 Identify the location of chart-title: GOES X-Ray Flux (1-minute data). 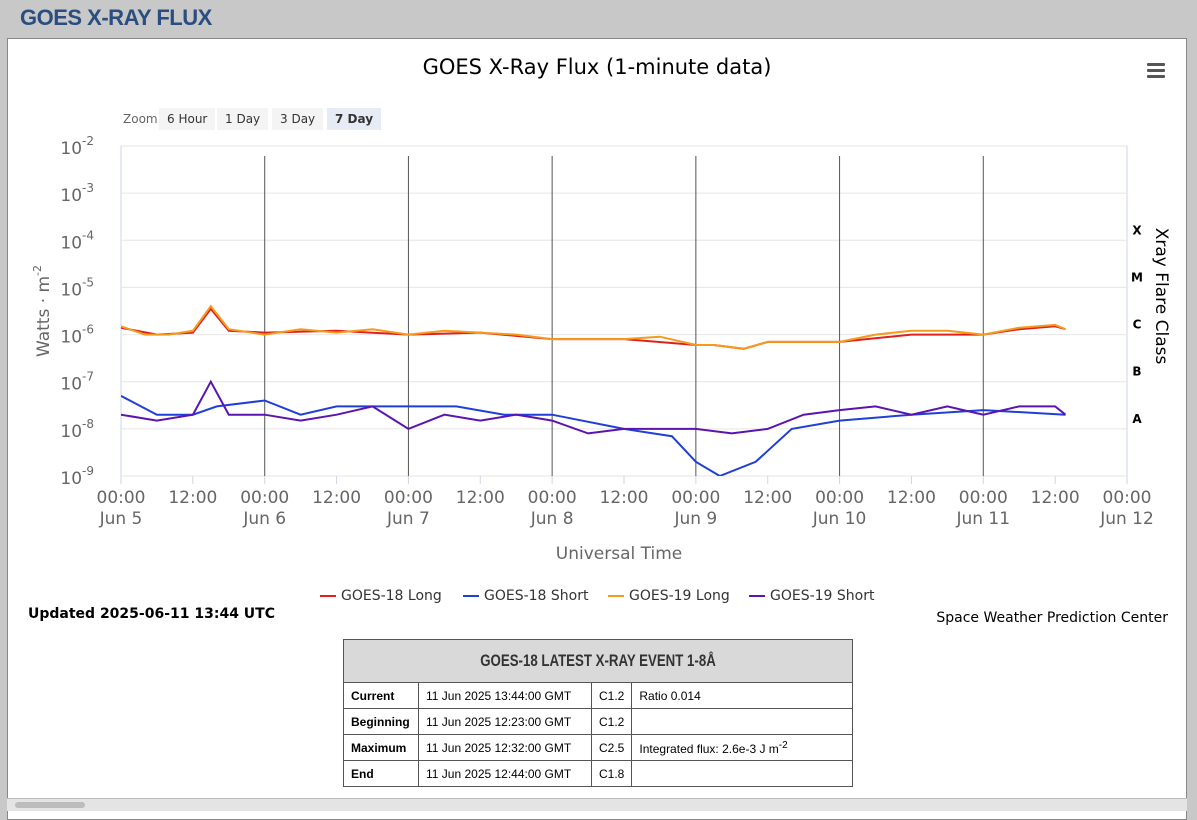
(597, 67).